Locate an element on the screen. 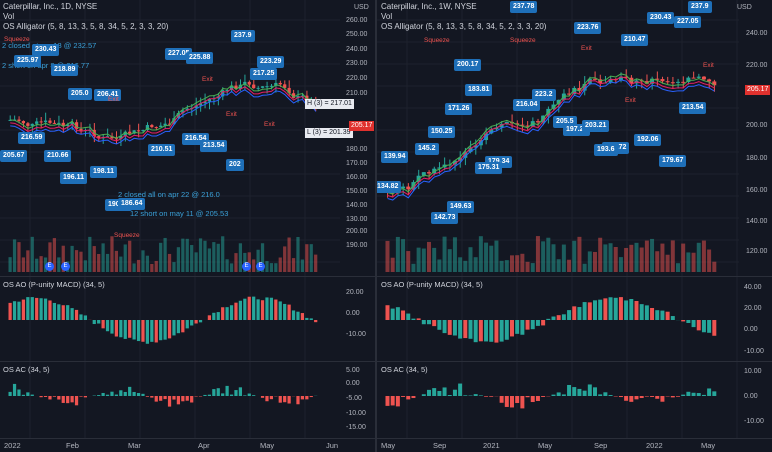 The image size is (772, 452). right-y-label: 220.00 is located at coordinates (757, 65).